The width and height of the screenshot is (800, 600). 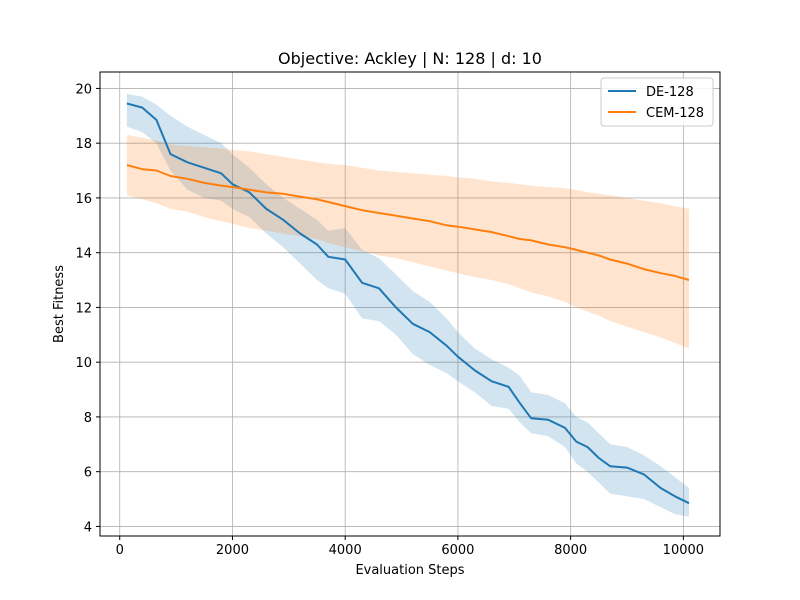 What do you see at coordinates (670, 92) in the screenshot?
I see `legend-label-de-128: DE-128` at bounding box center [670, 92].